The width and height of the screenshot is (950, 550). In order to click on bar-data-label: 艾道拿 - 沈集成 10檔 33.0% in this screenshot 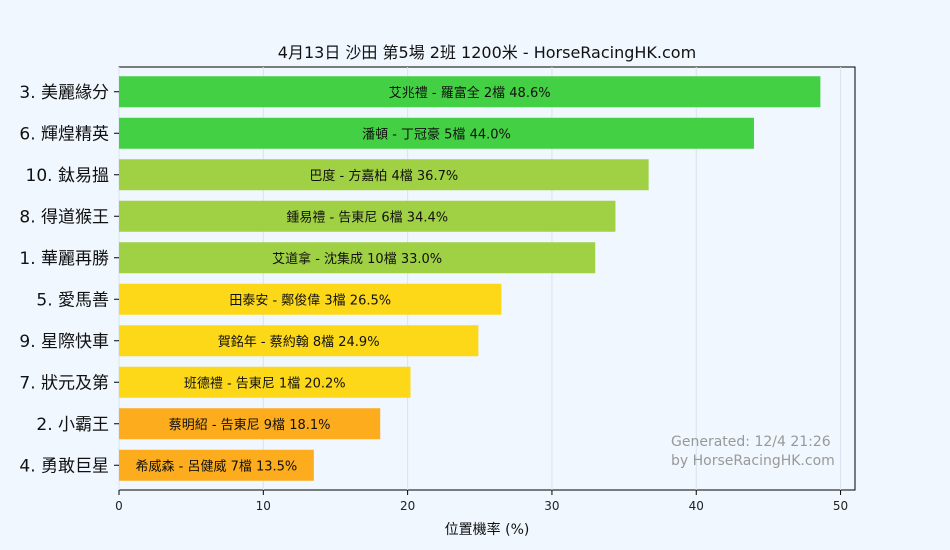, I will do `click(357, 259)`.